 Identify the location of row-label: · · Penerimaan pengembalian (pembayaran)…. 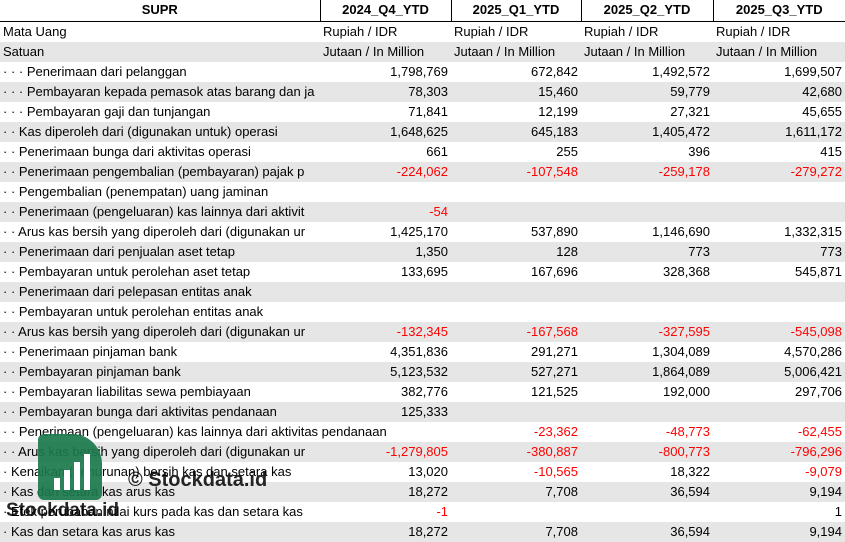
(160, 171).